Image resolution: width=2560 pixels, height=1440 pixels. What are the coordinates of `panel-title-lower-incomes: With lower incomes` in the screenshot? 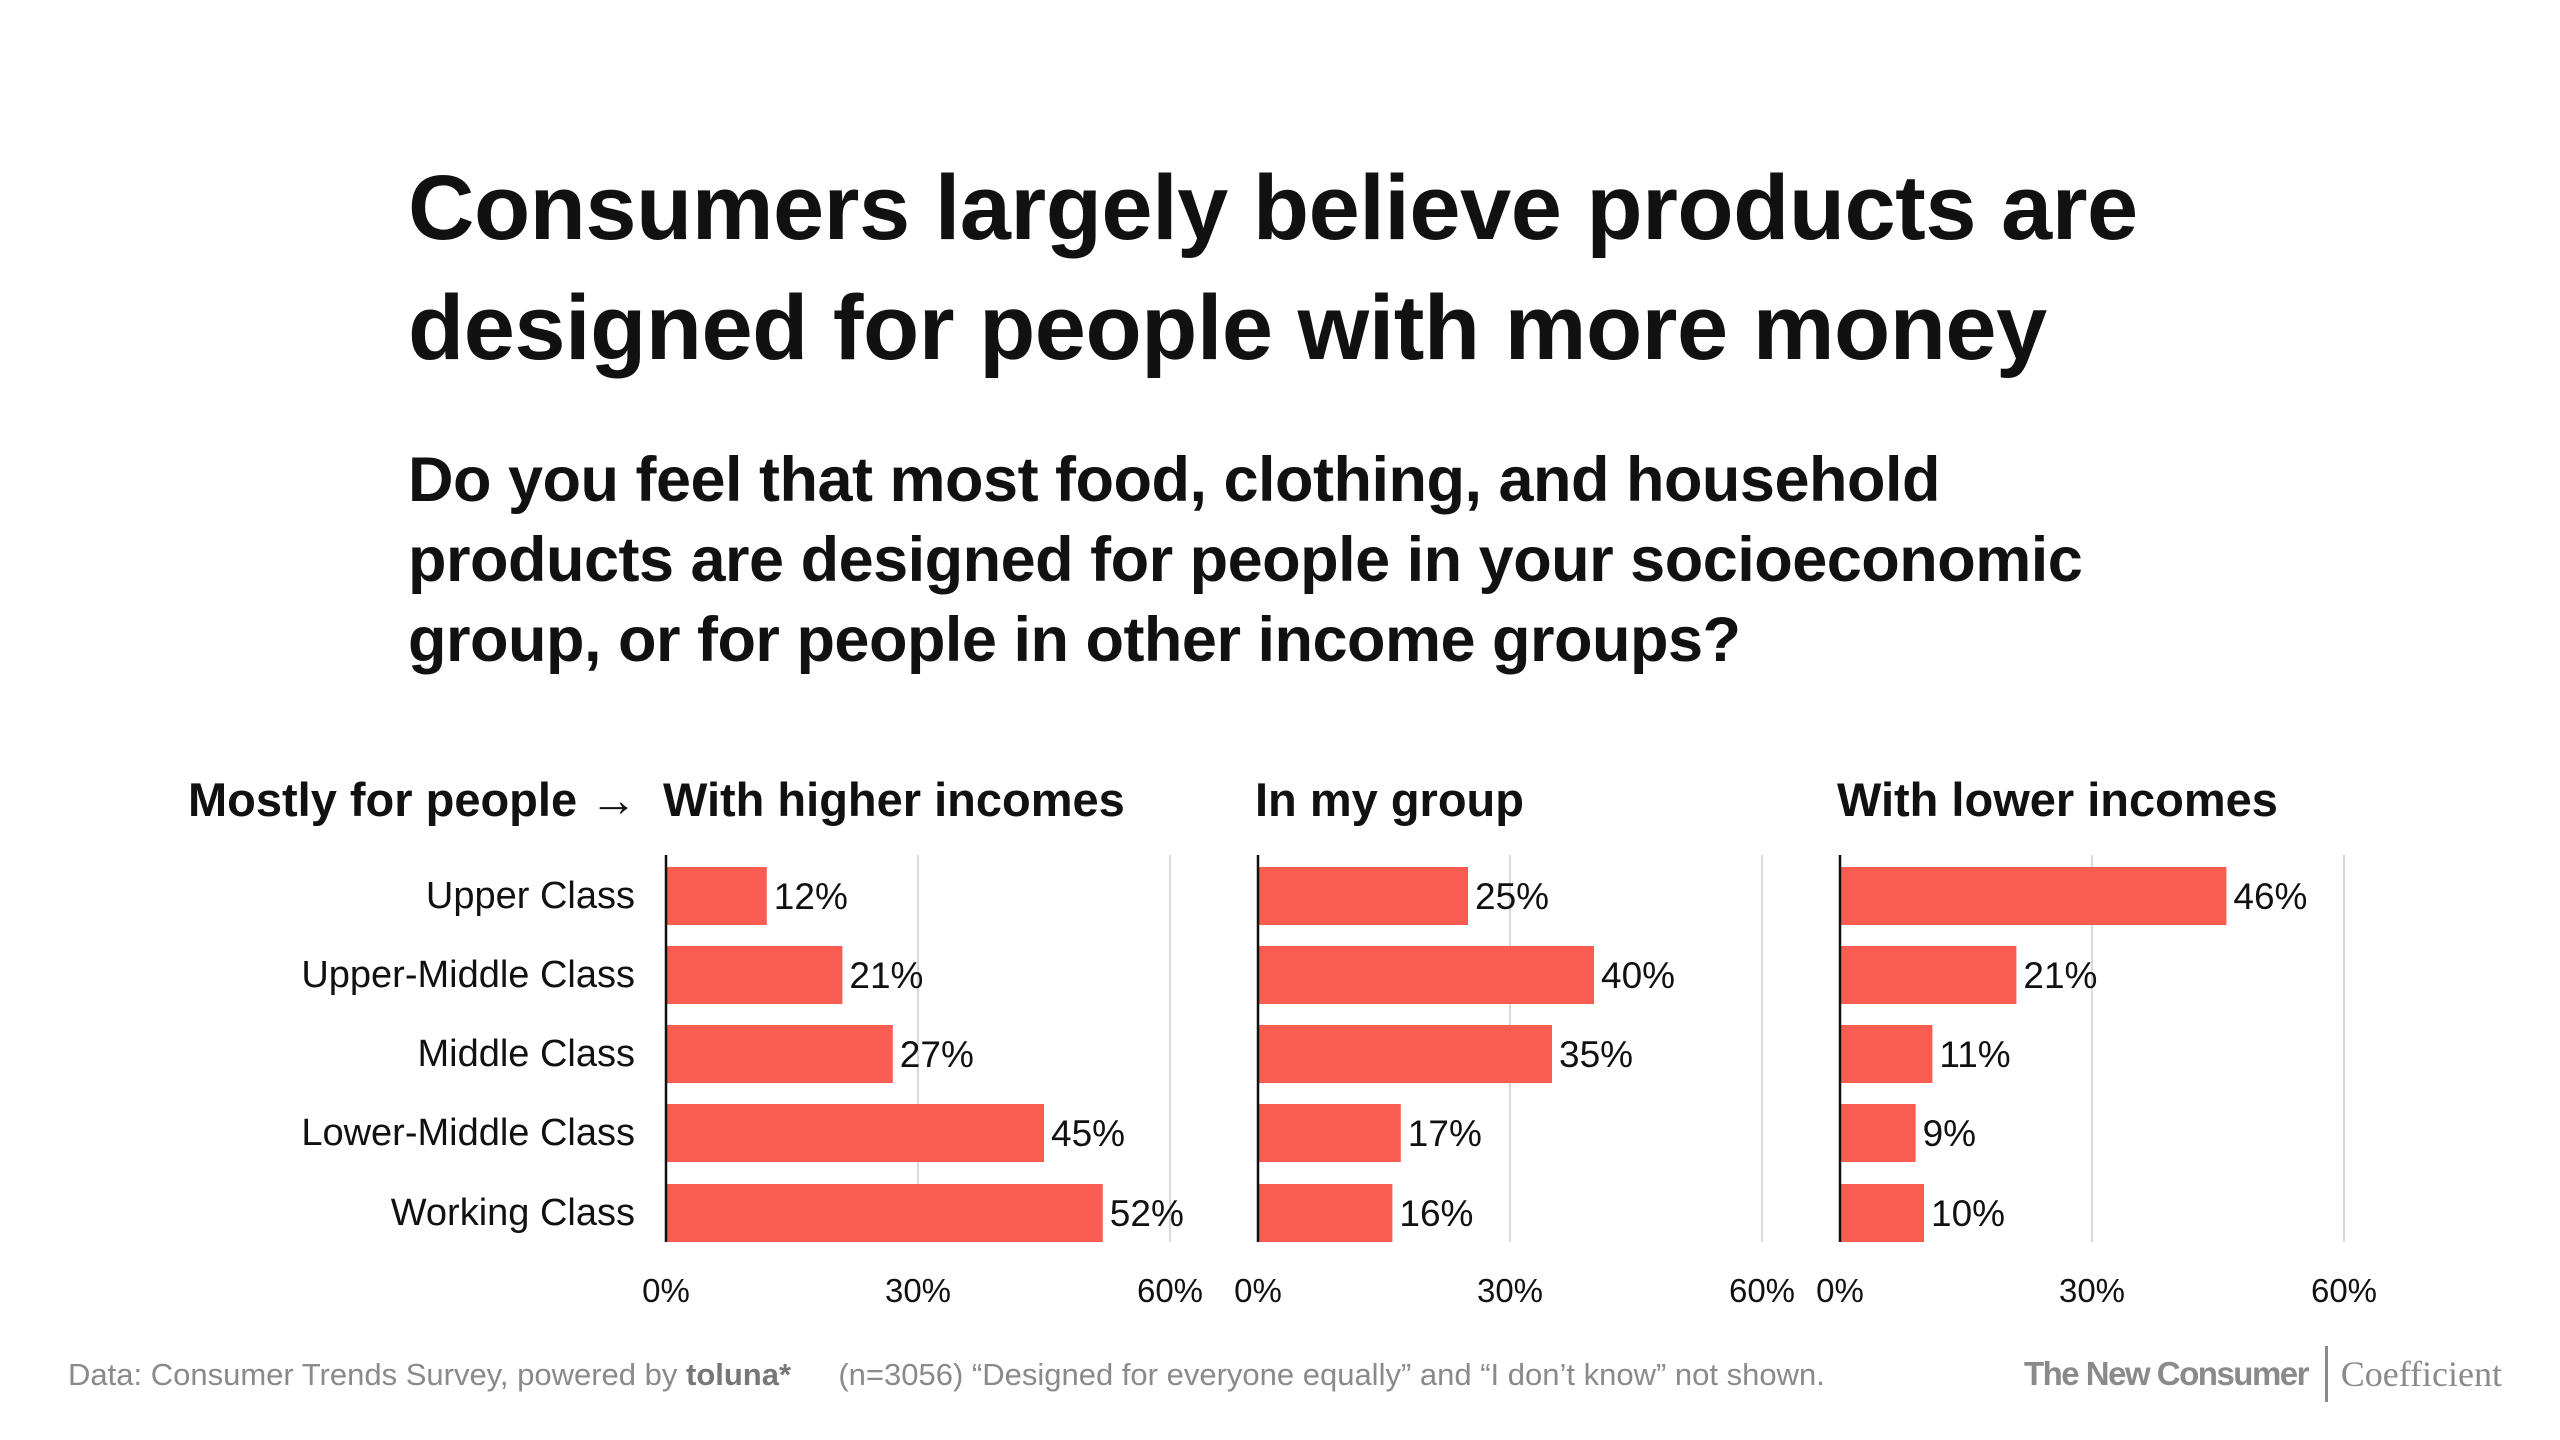 It's located at (2057, 799).